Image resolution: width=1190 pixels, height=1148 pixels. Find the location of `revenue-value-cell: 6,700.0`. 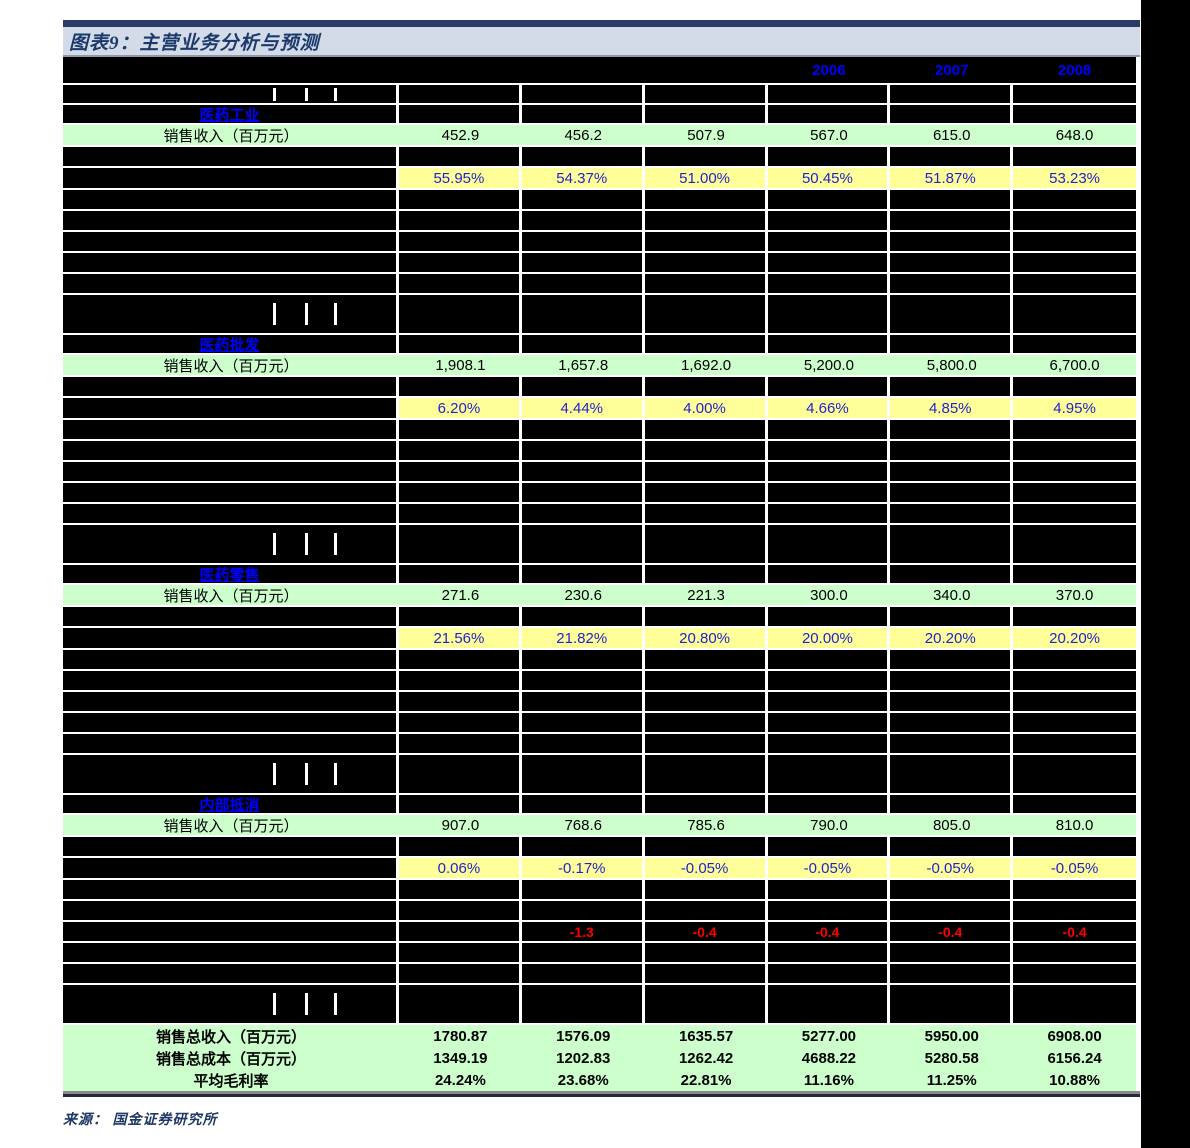

revenue-value-cell: 6,700.0 is located at coordinates (1074, 365).